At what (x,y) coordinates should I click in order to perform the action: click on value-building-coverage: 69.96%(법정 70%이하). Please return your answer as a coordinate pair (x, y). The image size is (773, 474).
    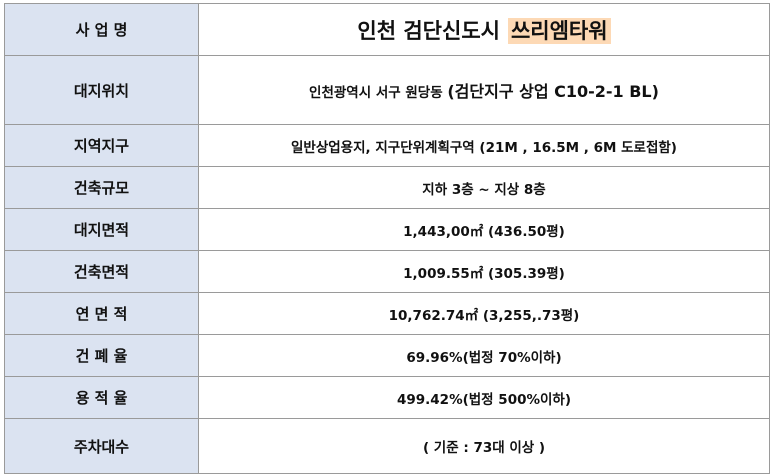
    Looking at the image, I should click on (484, 355).